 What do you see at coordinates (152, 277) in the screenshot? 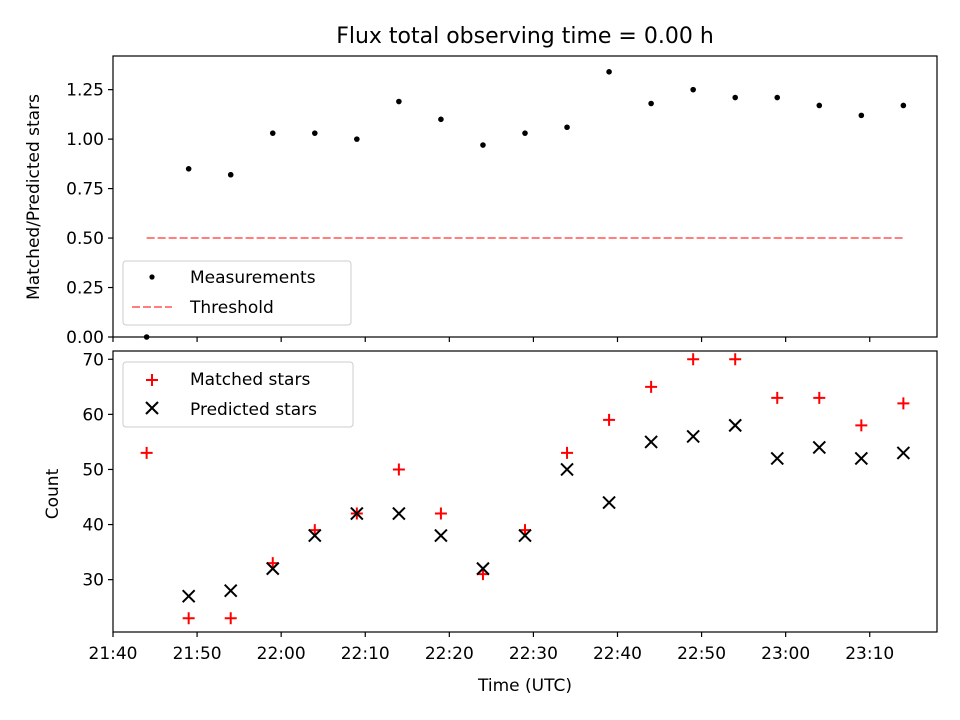
I see `legend-measurements-marker` at bounding box center [152, 277].